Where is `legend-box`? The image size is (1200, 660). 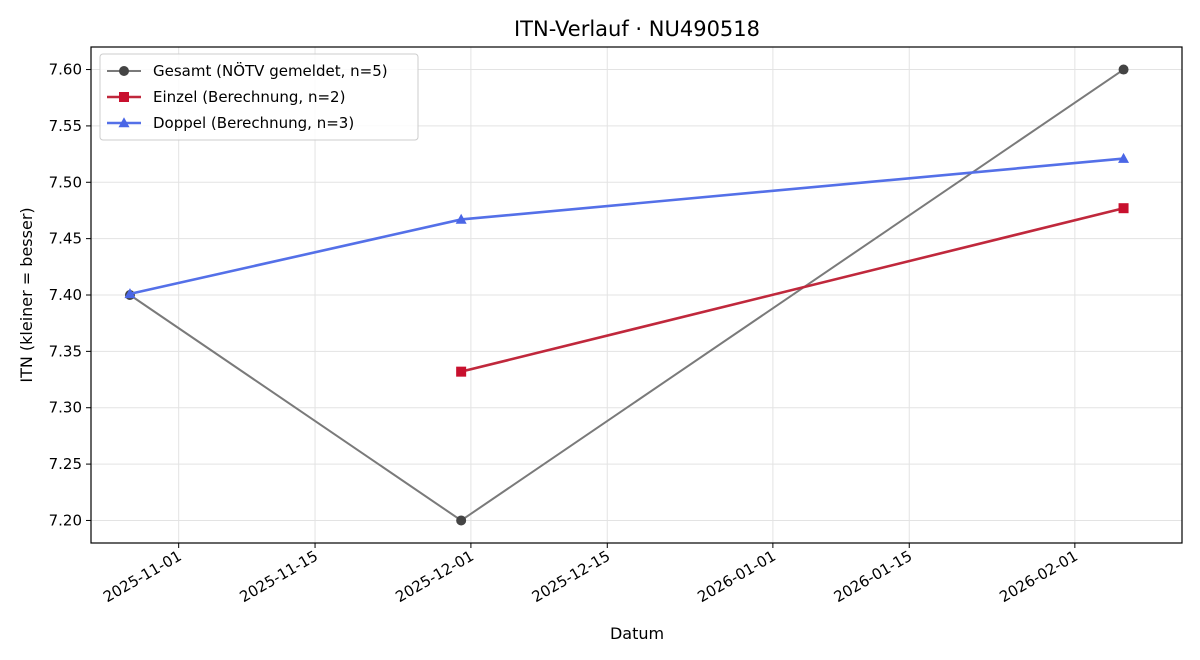
legend-box is located at coordinates (259, 97).